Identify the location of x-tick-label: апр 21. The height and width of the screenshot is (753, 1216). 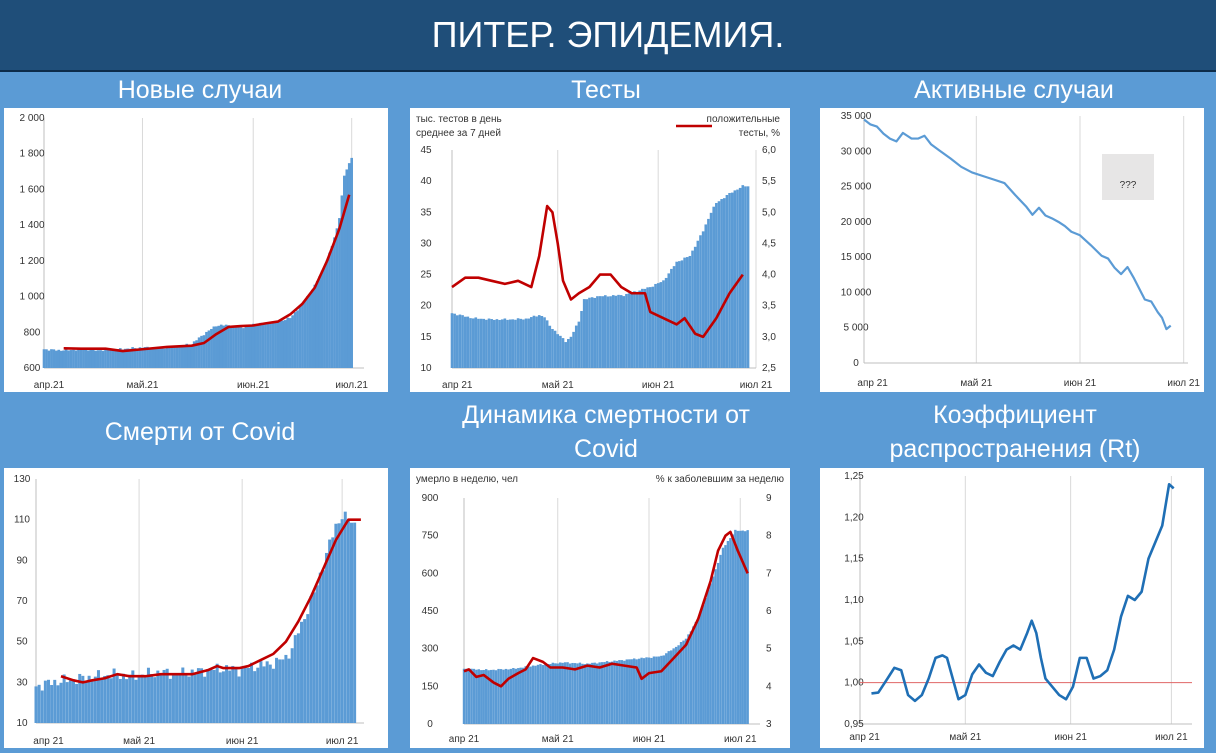
(457, 385).